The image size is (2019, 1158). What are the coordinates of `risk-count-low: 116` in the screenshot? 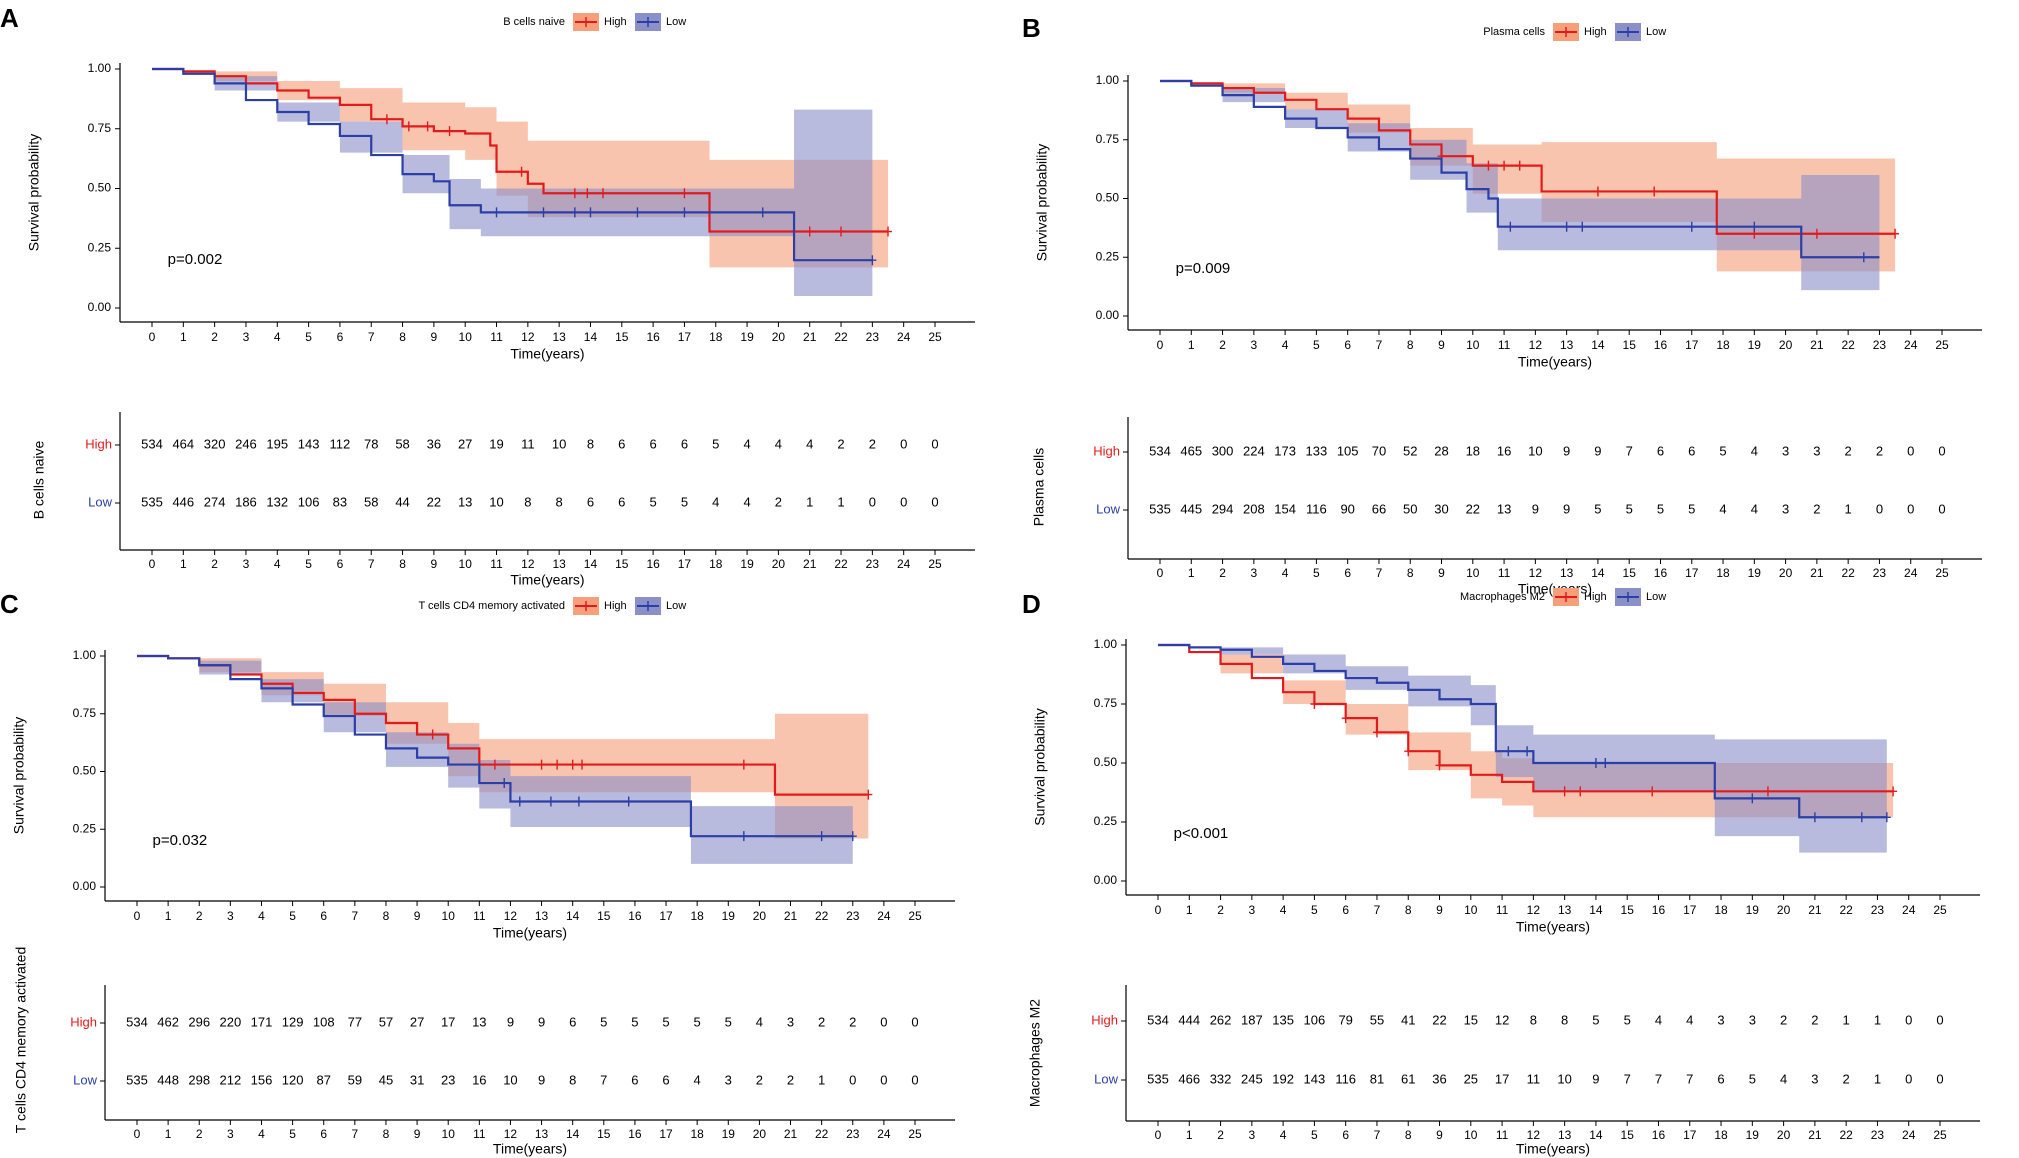 It's located at (1316, 508).